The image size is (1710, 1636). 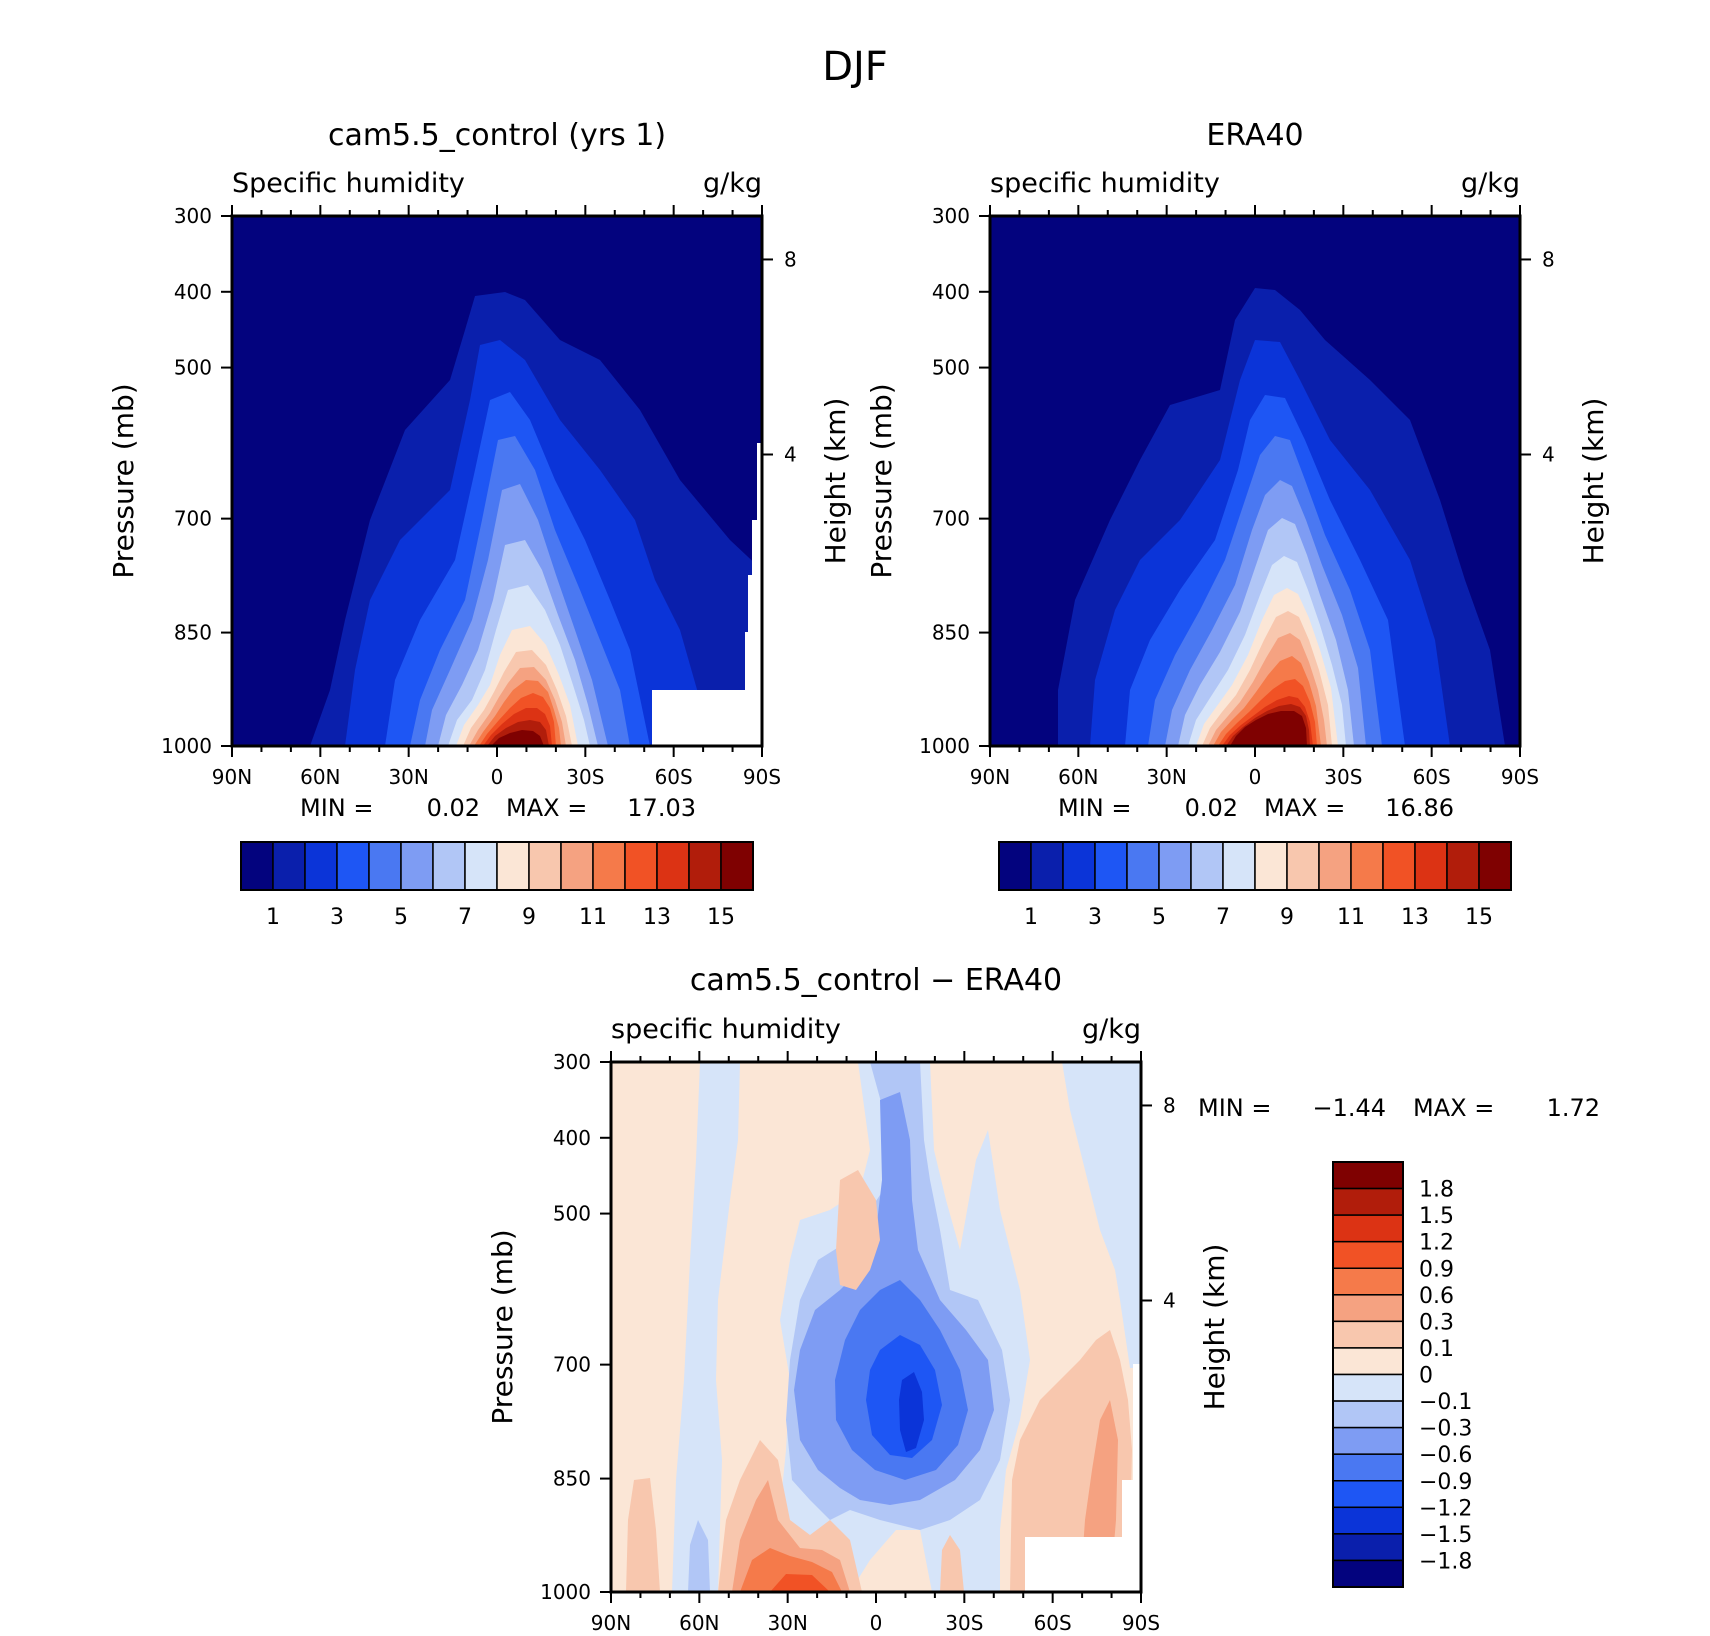 I want to click on colorbar-label: 1.2, so click(x=1436, y=1243).